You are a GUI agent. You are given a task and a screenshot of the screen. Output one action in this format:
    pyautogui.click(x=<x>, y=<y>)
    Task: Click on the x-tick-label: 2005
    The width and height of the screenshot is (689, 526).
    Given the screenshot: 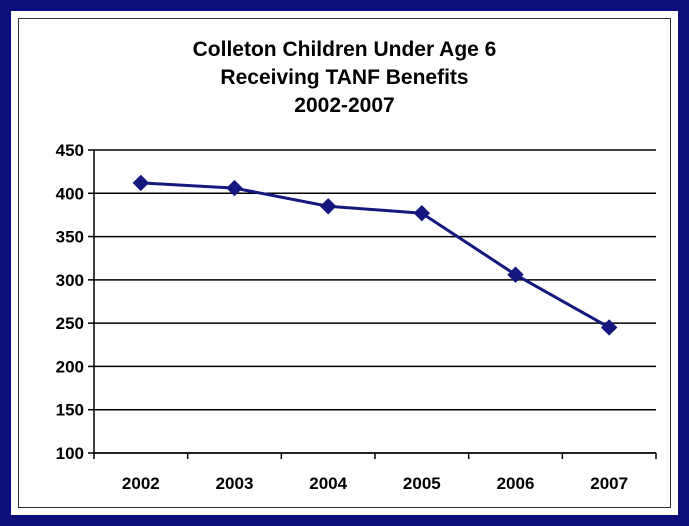 What is the action you would take?
    pyautogui.click(x=422, y=483)
    